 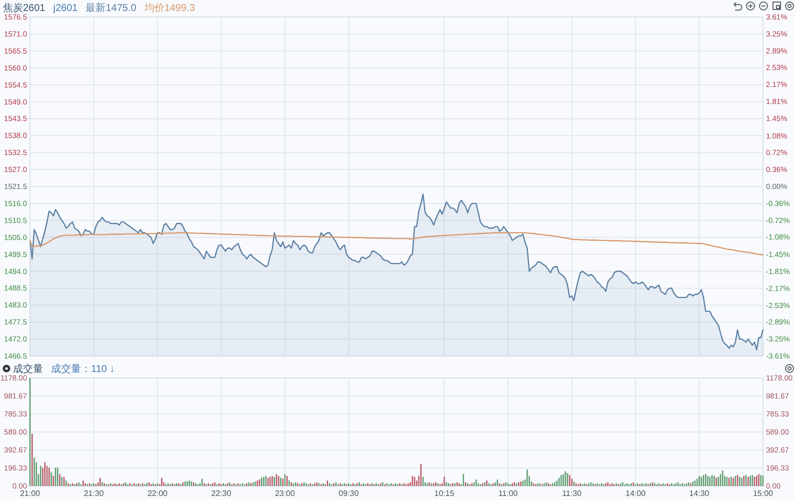 What do you see at coordinates (111, 8) in the screenshot?
I see `text: 最新1475.0` at bounding box center [111, 8].